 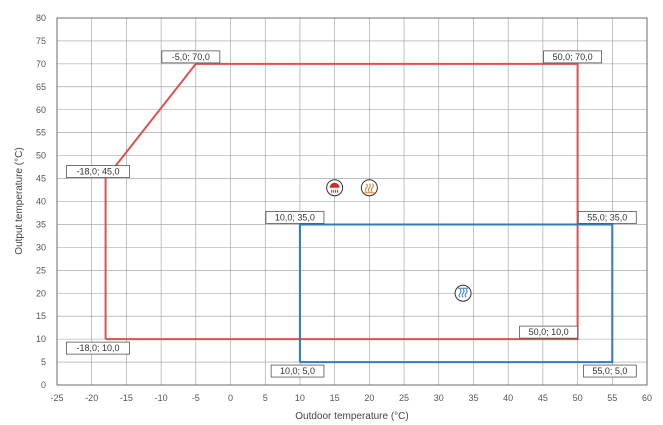 What do you see at coordinates (41, 18) in the screenshot?
I see `y-tick-label: 80` at bounding box center [41, 18].